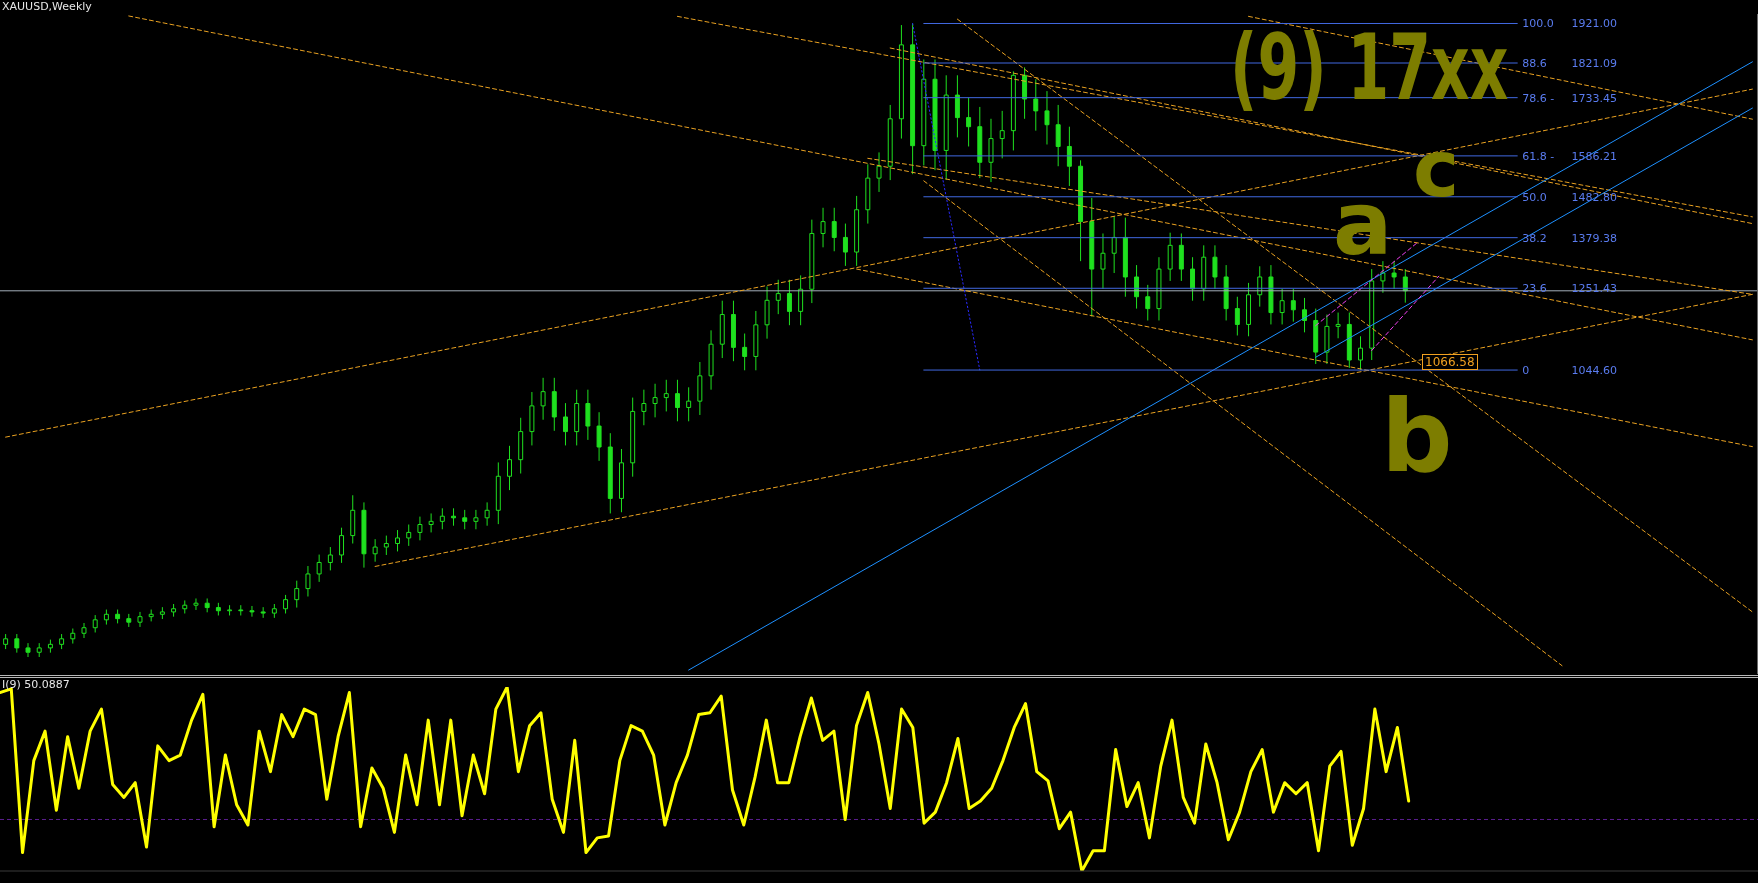 The height and width of the screenshot is (883, 1758). I want to click on series-label: 0, so click(1526, 370).